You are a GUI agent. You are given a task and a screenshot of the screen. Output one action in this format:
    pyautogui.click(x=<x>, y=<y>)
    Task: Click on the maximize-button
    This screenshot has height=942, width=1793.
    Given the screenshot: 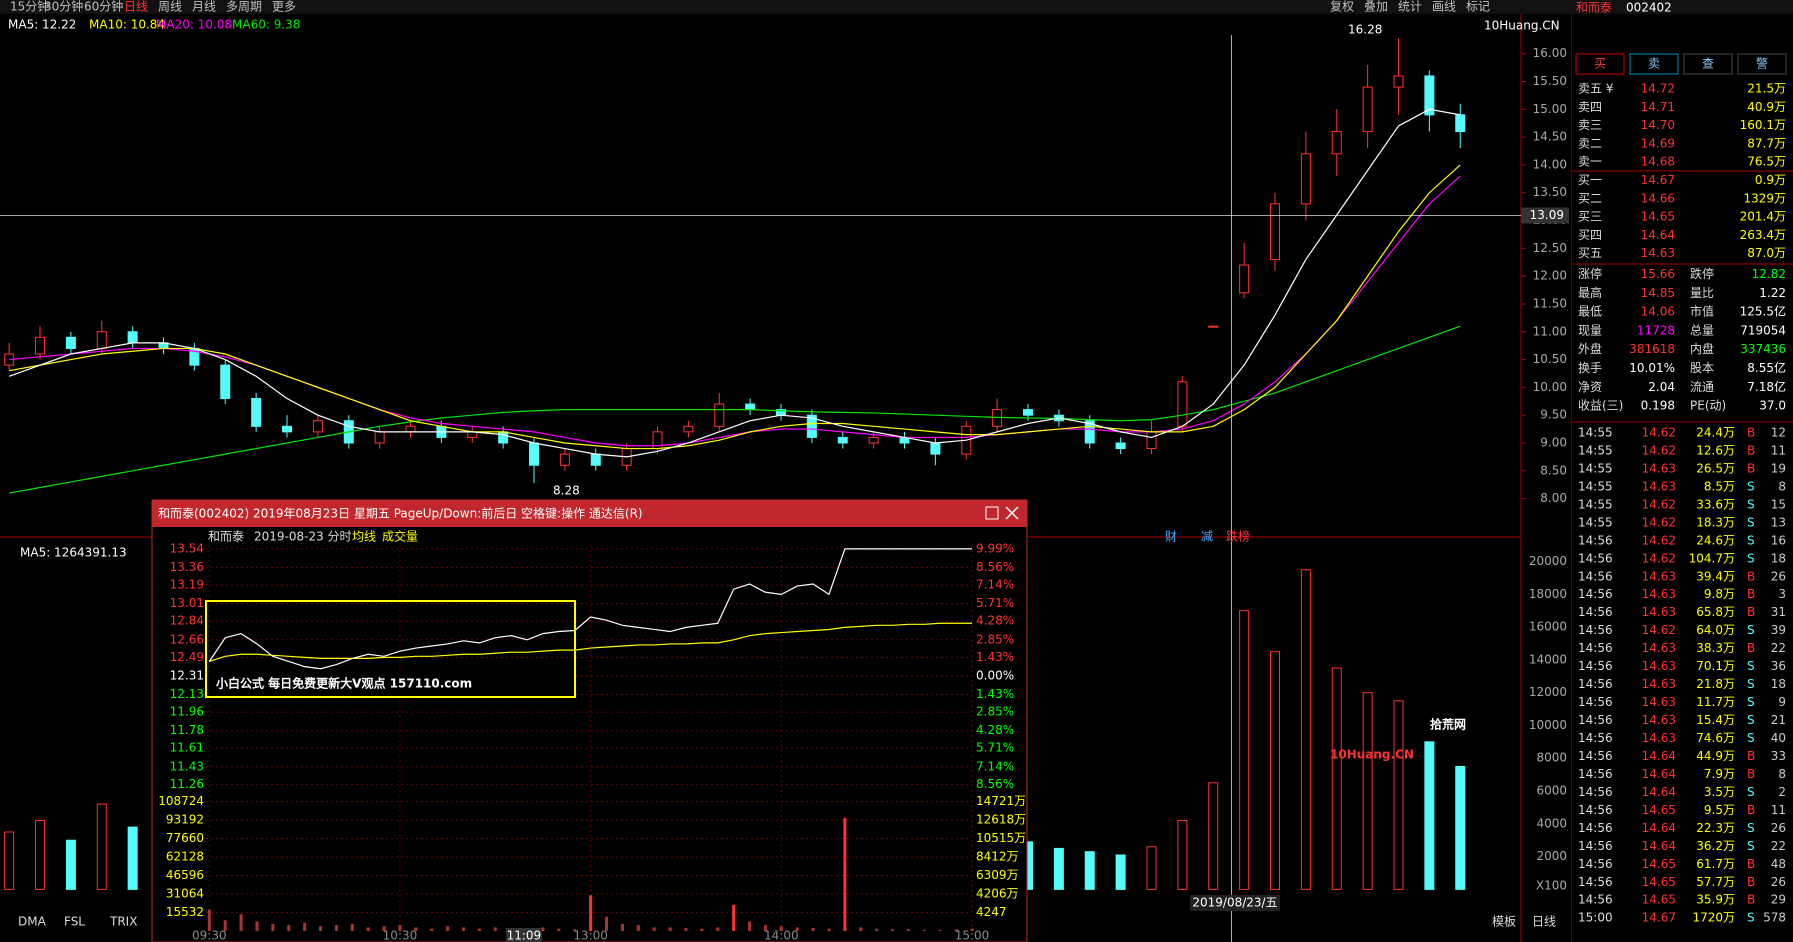 What is the action you would take?
    pyautogui.click(x=992, y=513)
    